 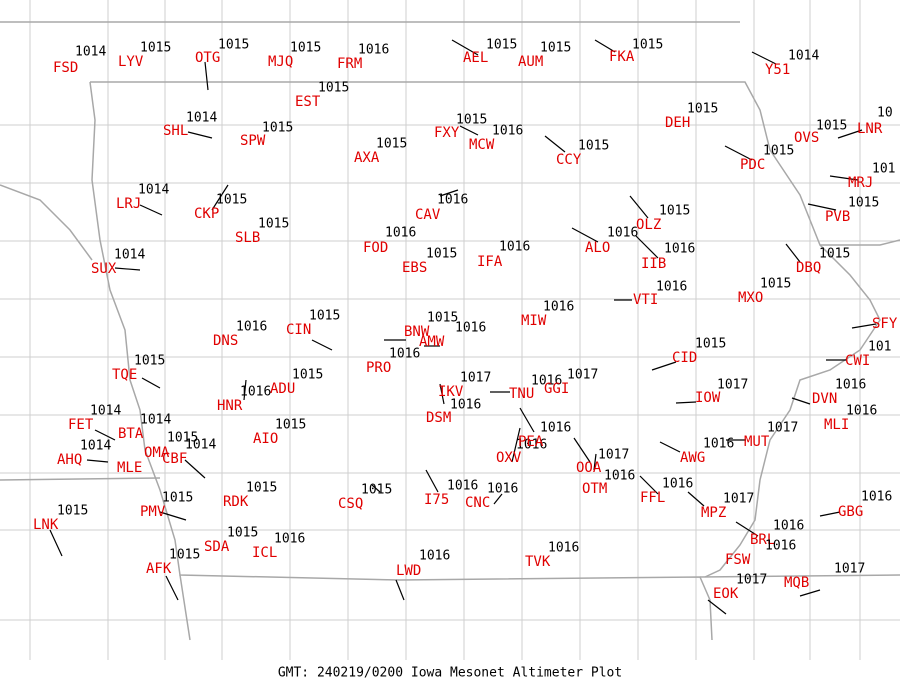 I want to click on station-id: PMV, so click(x=153, y=512).